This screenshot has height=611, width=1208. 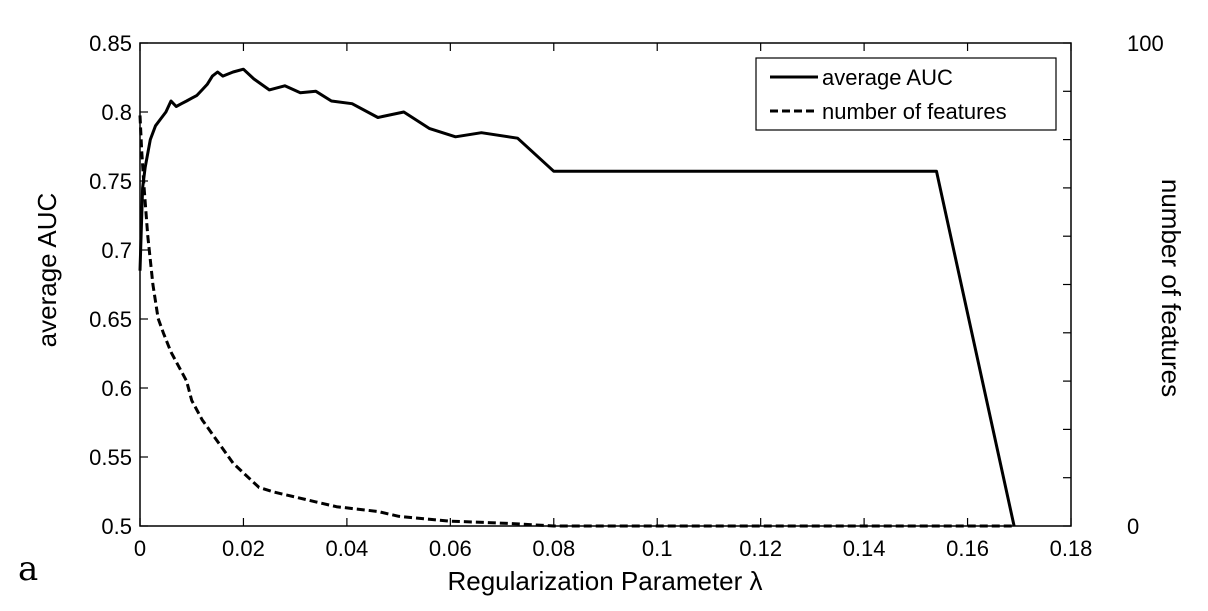 What do you see at coordinates (1133, 526) in the screenshot?
I see `y-right-tick-label: 0` at bounding box center [1133, 526].